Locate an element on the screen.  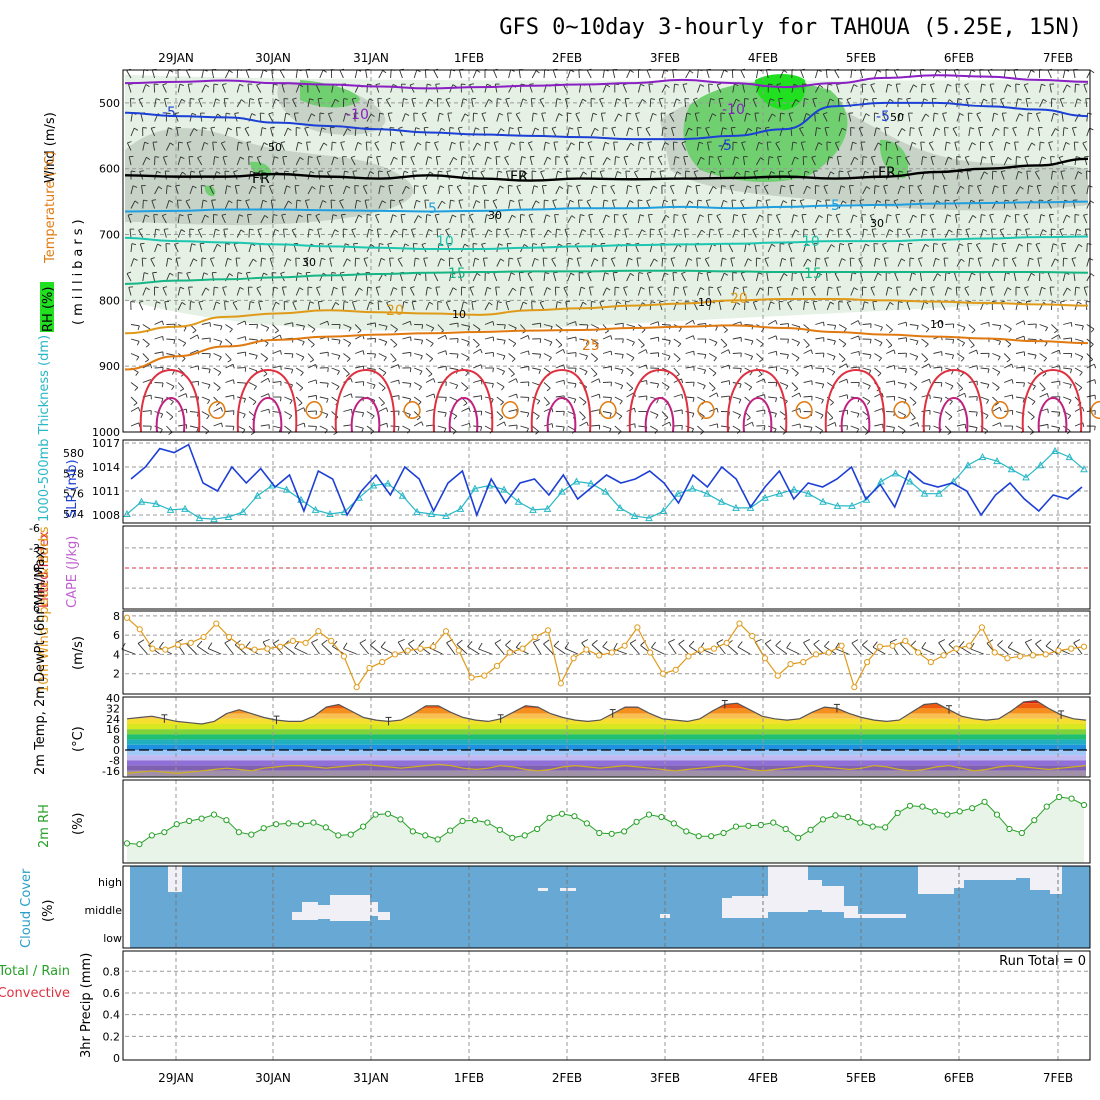
bottom-date-label: 29JAN is located at coordinates (176, 1078).